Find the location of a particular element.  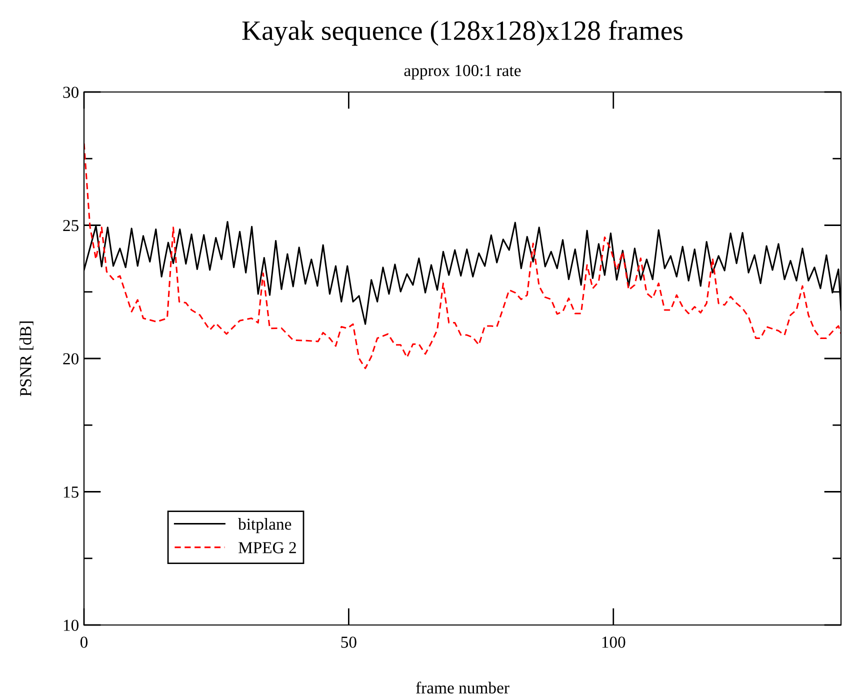

legend-label: MPEG 2 is located at coordinates (267, 548).